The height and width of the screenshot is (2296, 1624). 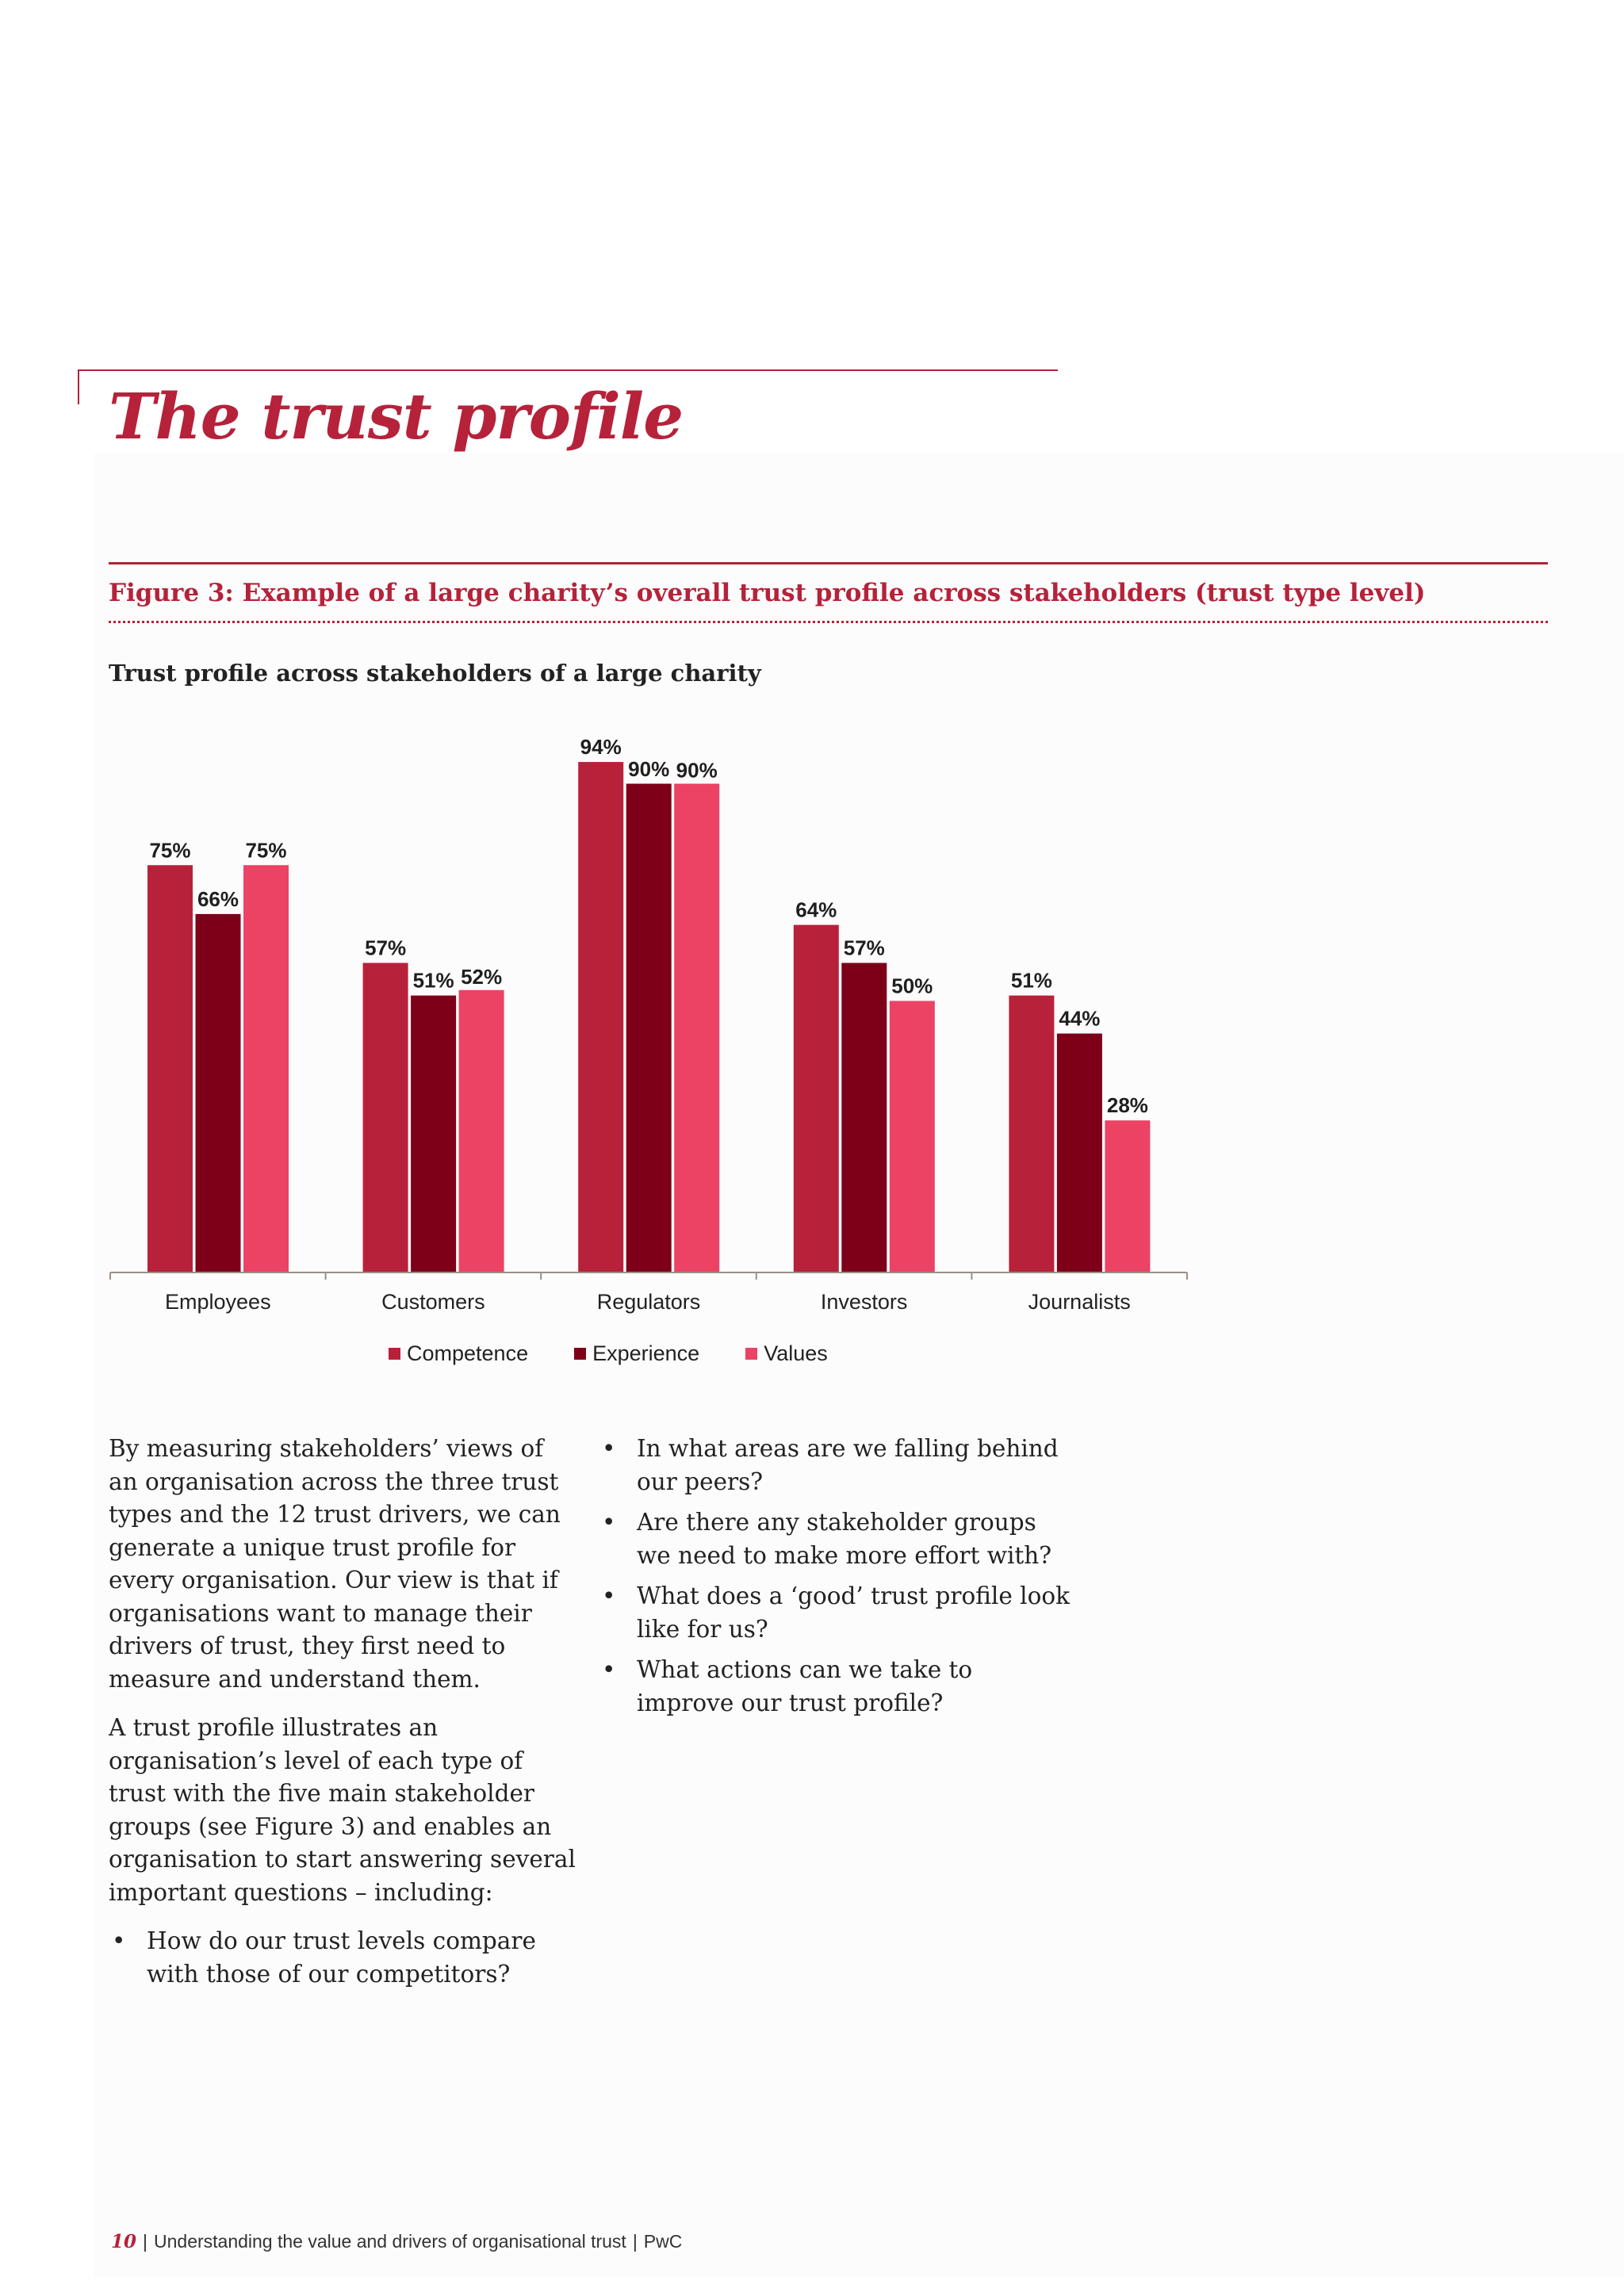 I want to click on bar-investors-competence, so click(x=816, y=1098).